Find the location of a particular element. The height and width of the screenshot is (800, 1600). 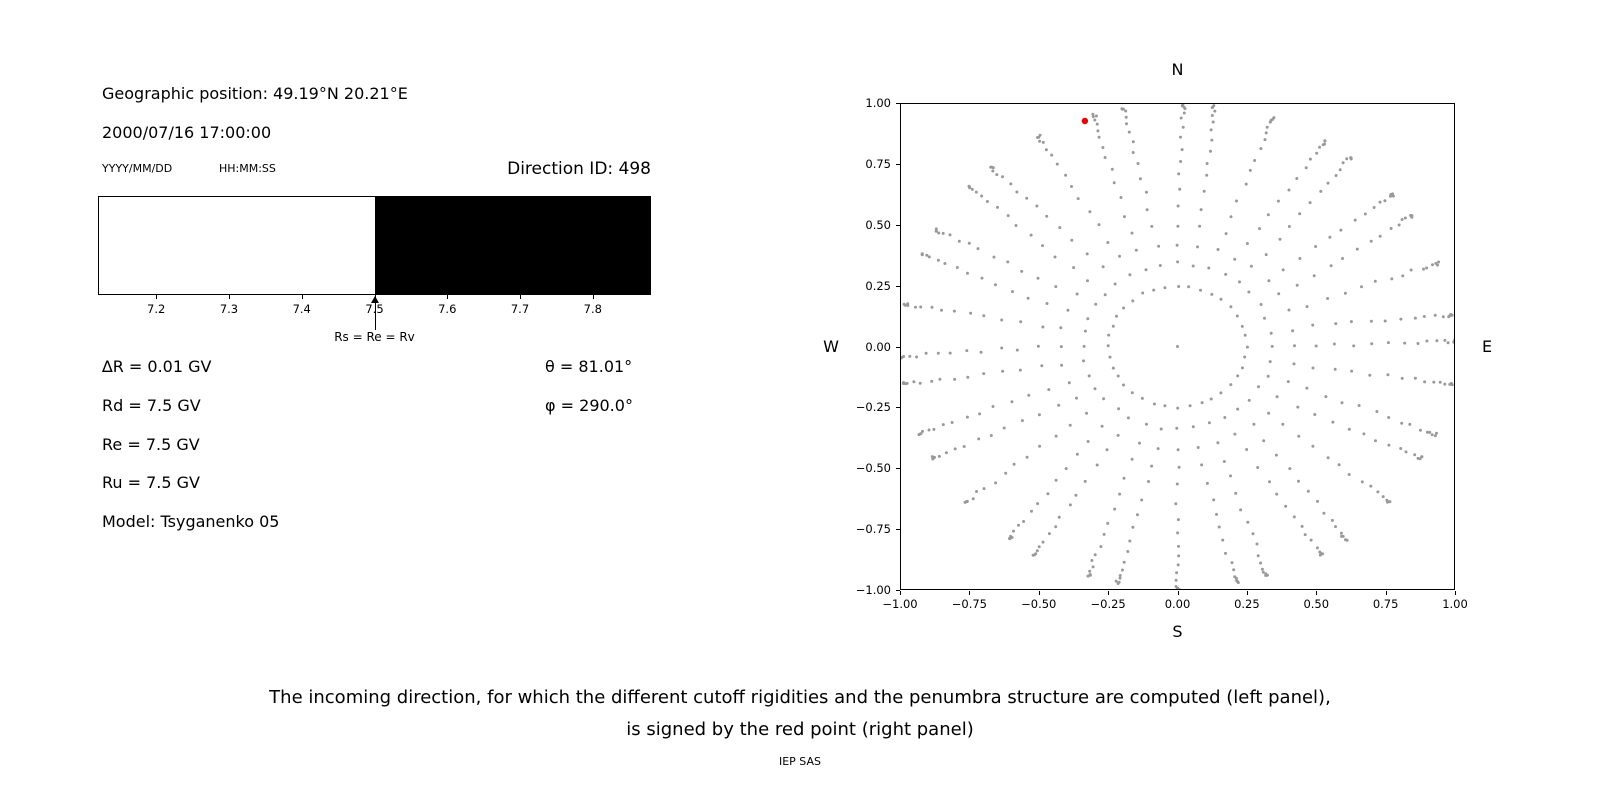

y-tick-mark is located at coordinates (898, 164).